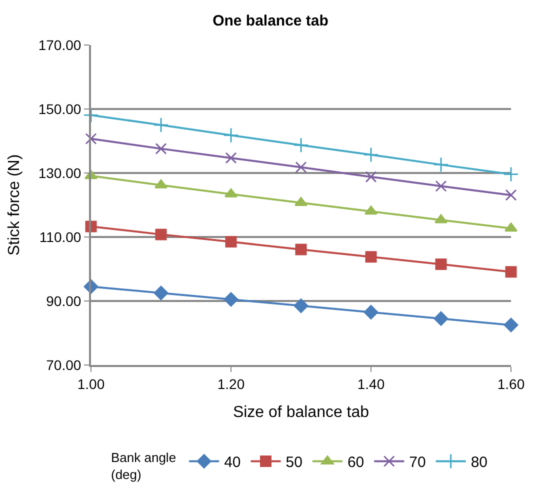 The width and height of the screenshot is (541, 501). What do you see at coordinates (294, 463) in the screenshot?
I see `legend-label: 50` at bounding box center [294, 463].